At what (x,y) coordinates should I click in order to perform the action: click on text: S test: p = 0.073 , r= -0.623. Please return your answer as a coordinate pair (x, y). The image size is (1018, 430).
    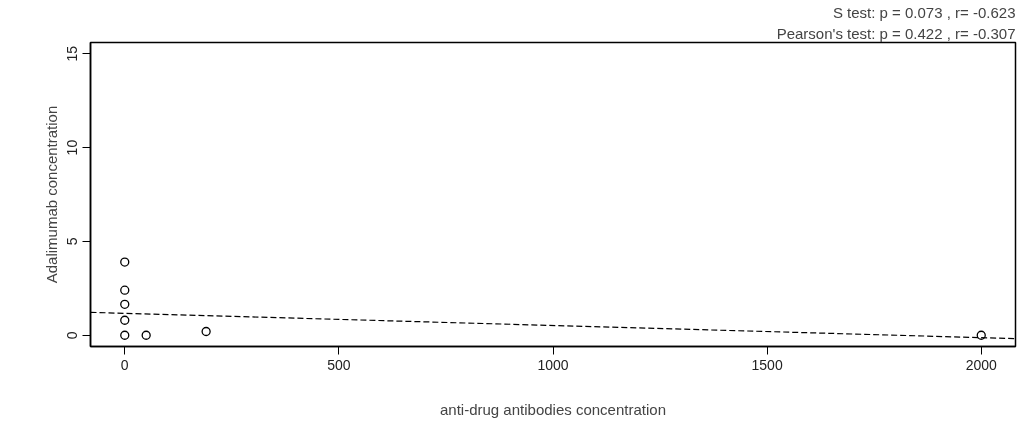
    Looking at the image, I should click on (924, 12).